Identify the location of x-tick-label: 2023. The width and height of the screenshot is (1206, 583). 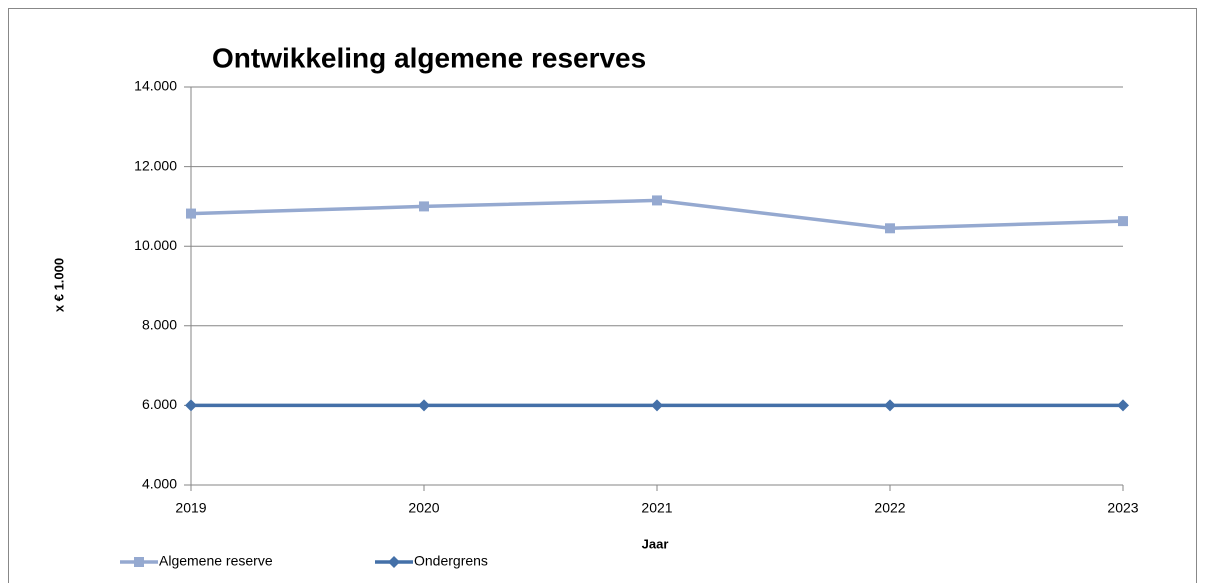
(1122, 508).